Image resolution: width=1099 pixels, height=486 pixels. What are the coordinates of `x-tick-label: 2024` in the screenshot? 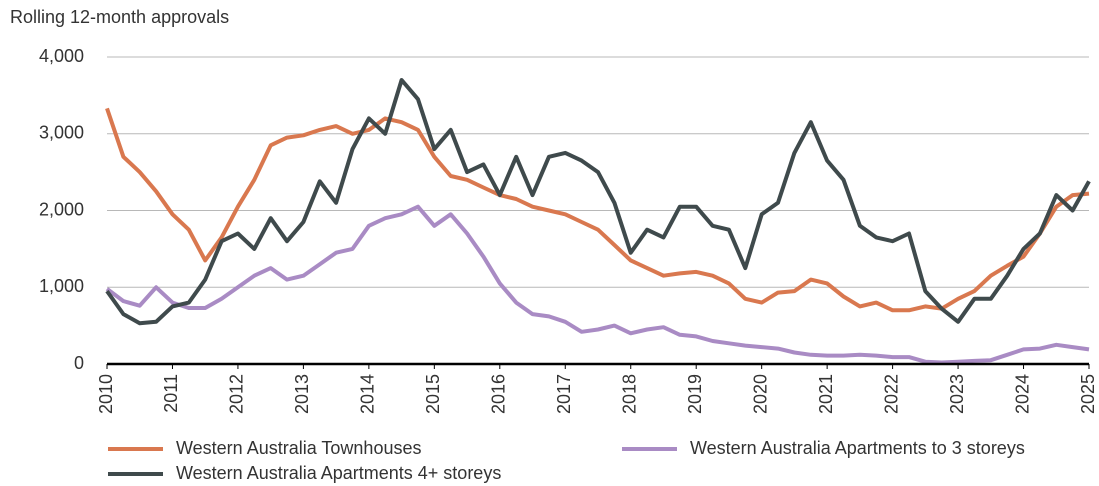 It's located at (1022, 394).